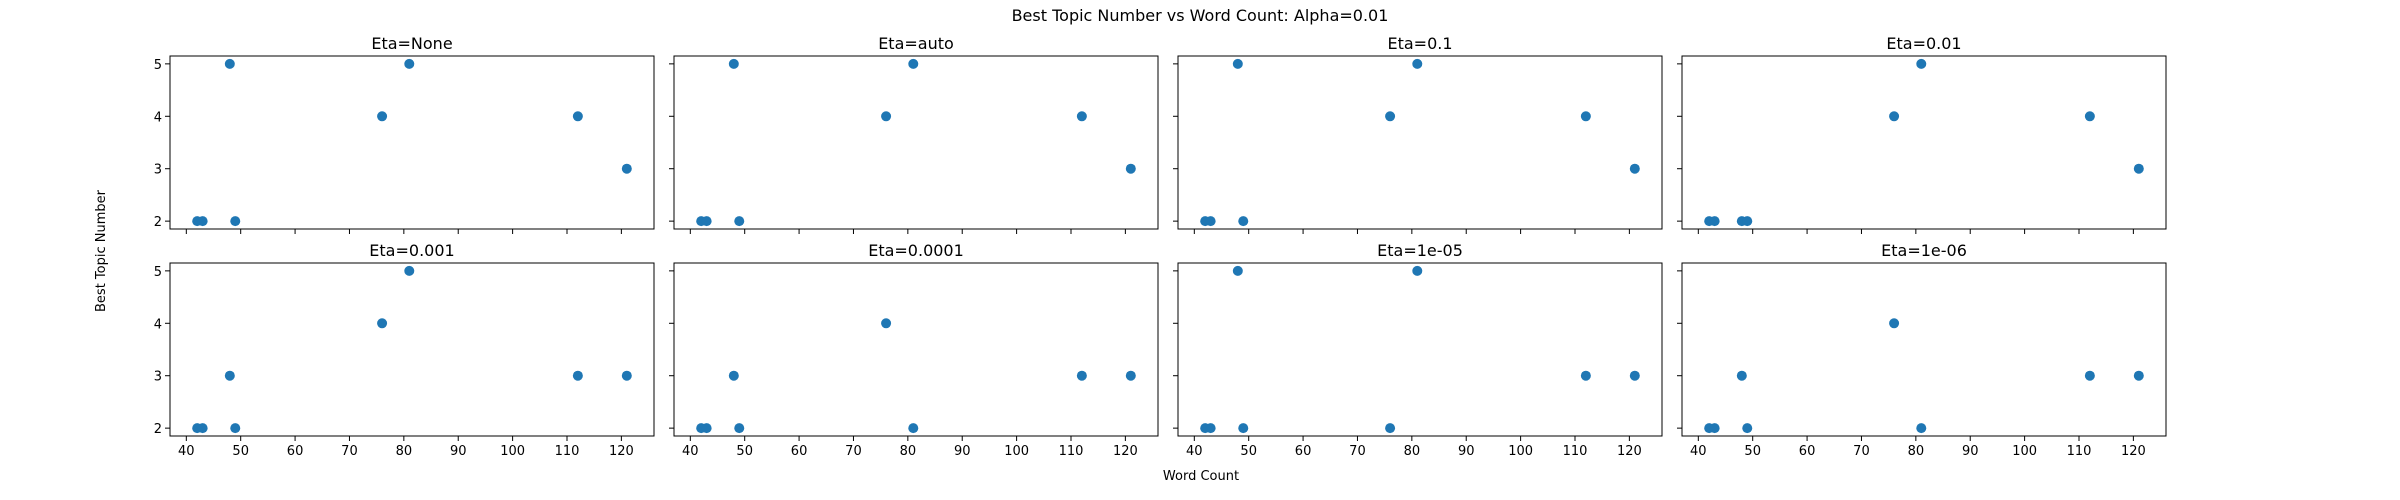 This screenshot has height=500, width=2400. What do you see at coordinates (1420, 250) in the screenshot?
I see `subplot-title: Eta=1e-05` at bounding box center [1420, 250].